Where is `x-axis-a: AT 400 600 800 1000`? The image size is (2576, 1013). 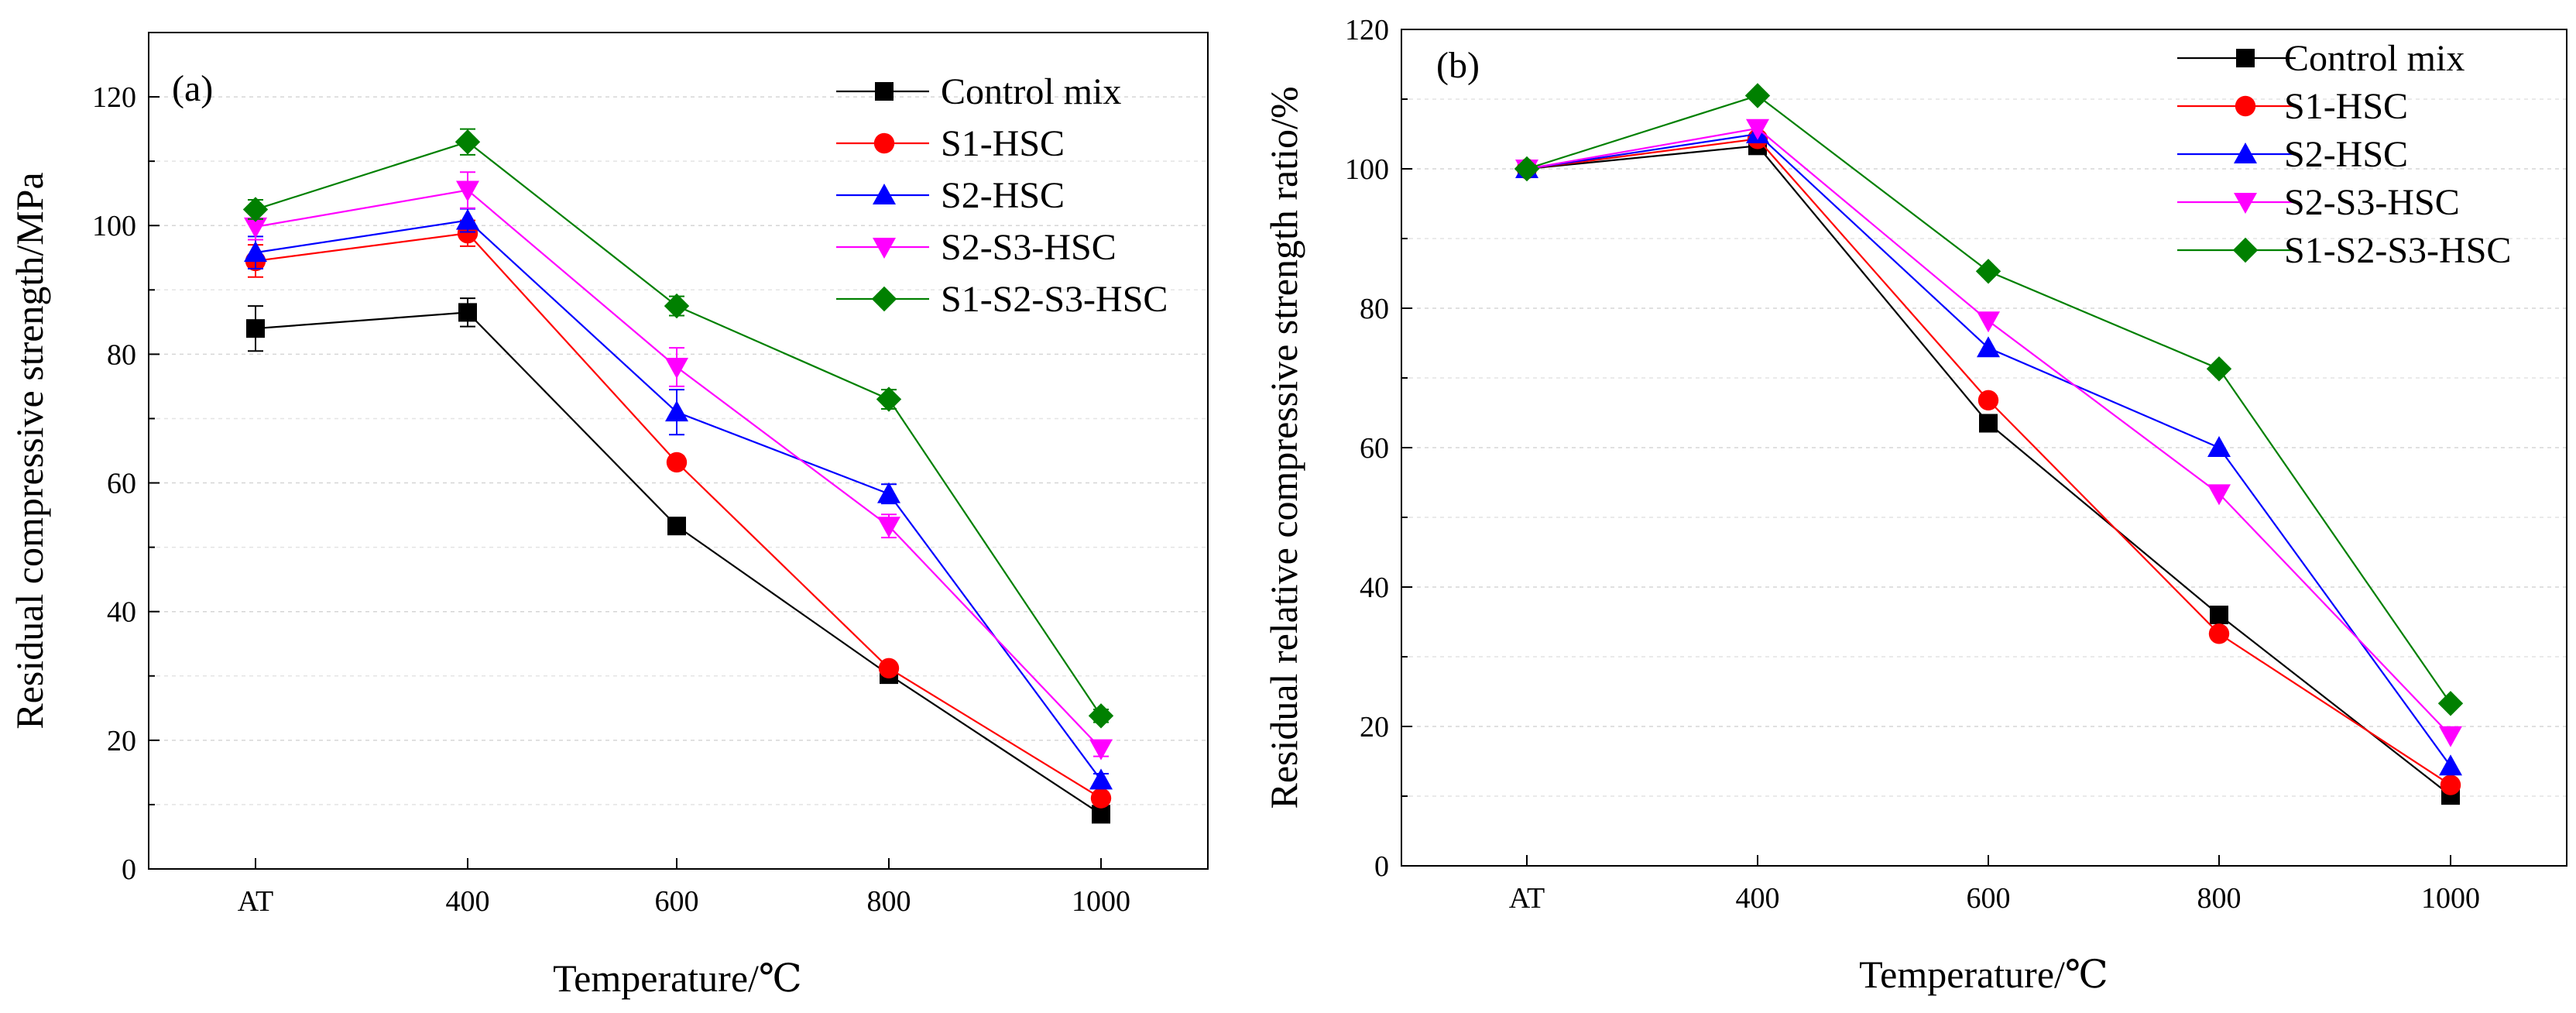 x-axis-a: AT 400 600 800 1000 is located at coordinates (684, 888).